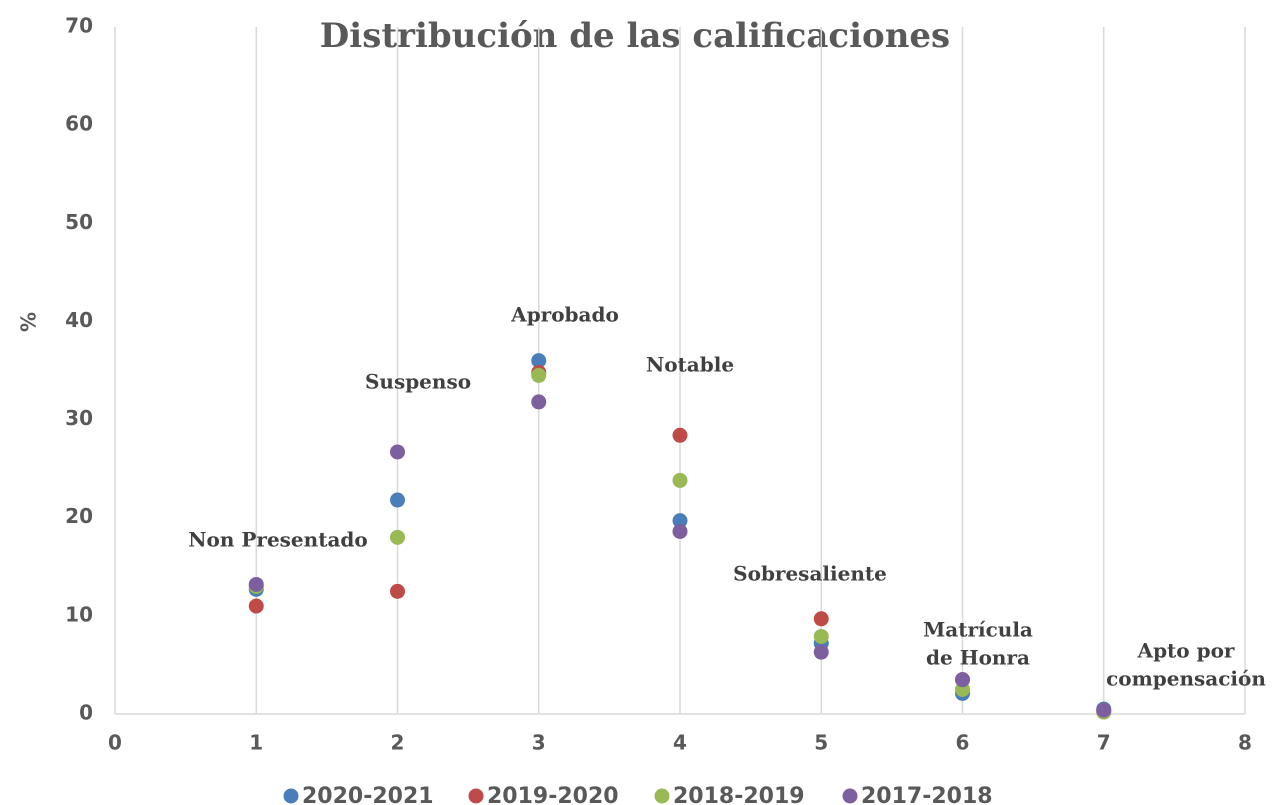  What do you see at coordinates (79, 418) in the screenshot?
I see `y-tick-label: 30` at bounding box center [79, 418].